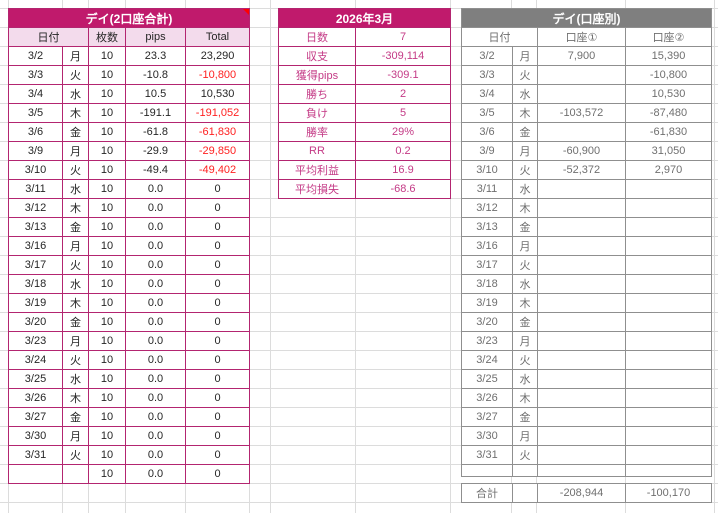  What do you see at coordinates (487, 151) in the screenshot?
I see `cell-date: 3/9` at bounding box center [487, 151].